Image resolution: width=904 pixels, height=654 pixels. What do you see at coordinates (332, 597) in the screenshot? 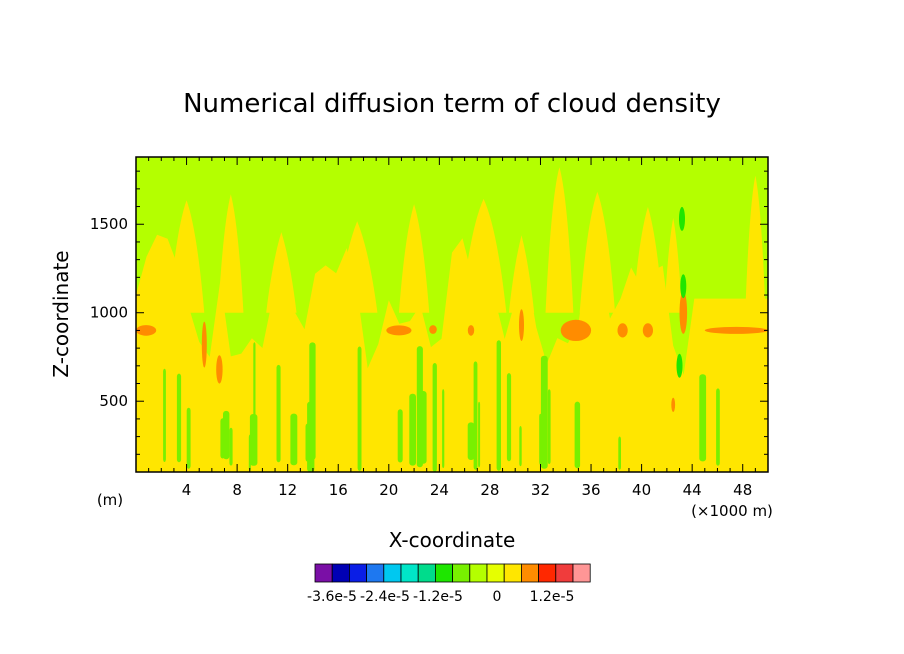
I see `colorbar-label: -3.6e-5` at bounding box center [332, 597].